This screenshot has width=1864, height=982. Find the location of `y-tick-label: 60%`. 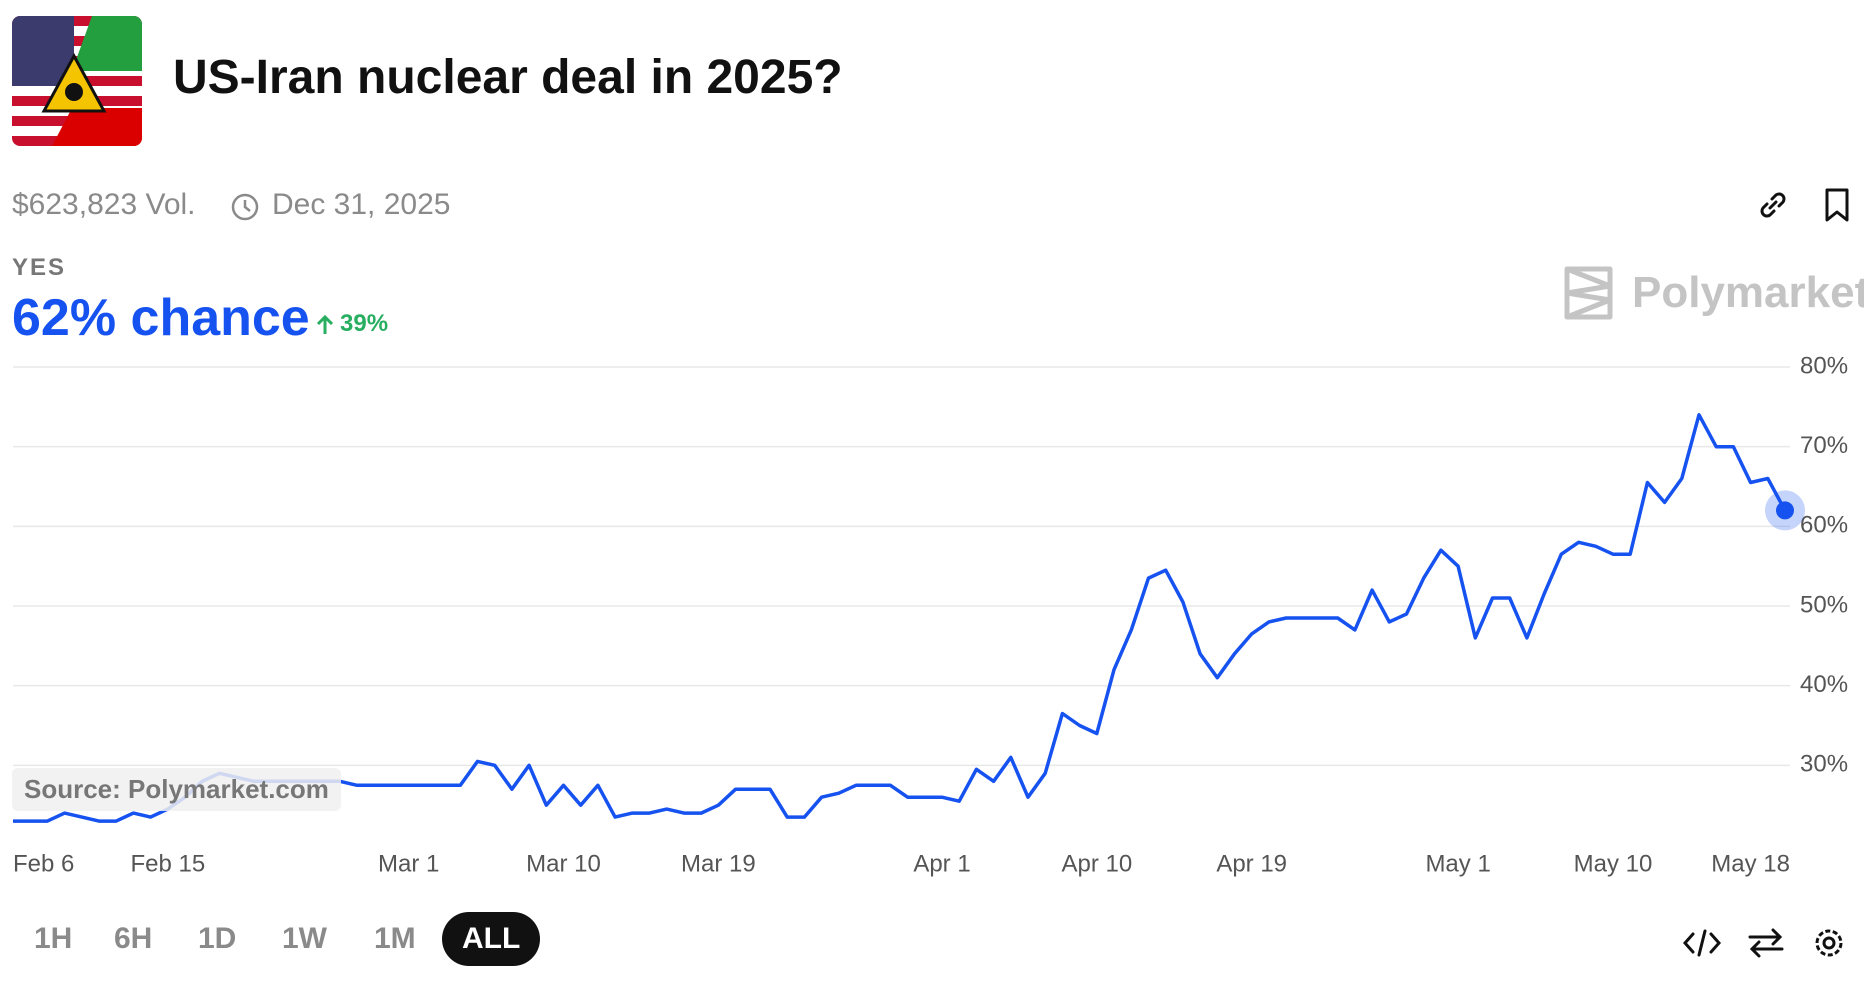

y-tick-label: 60% is located at coordinates (1824, 525).